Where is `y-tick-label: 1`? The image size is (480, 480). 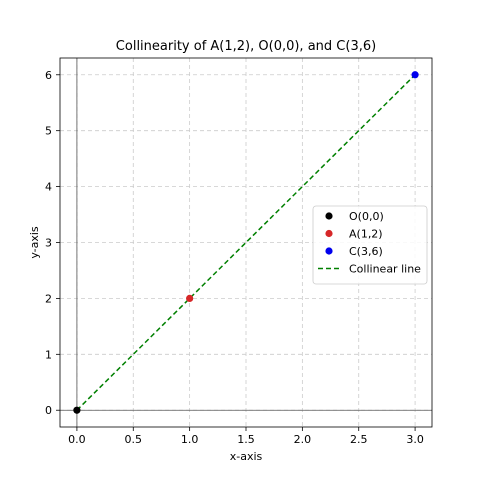 y-tick-label: 1 is located at coordinates (48, 354).